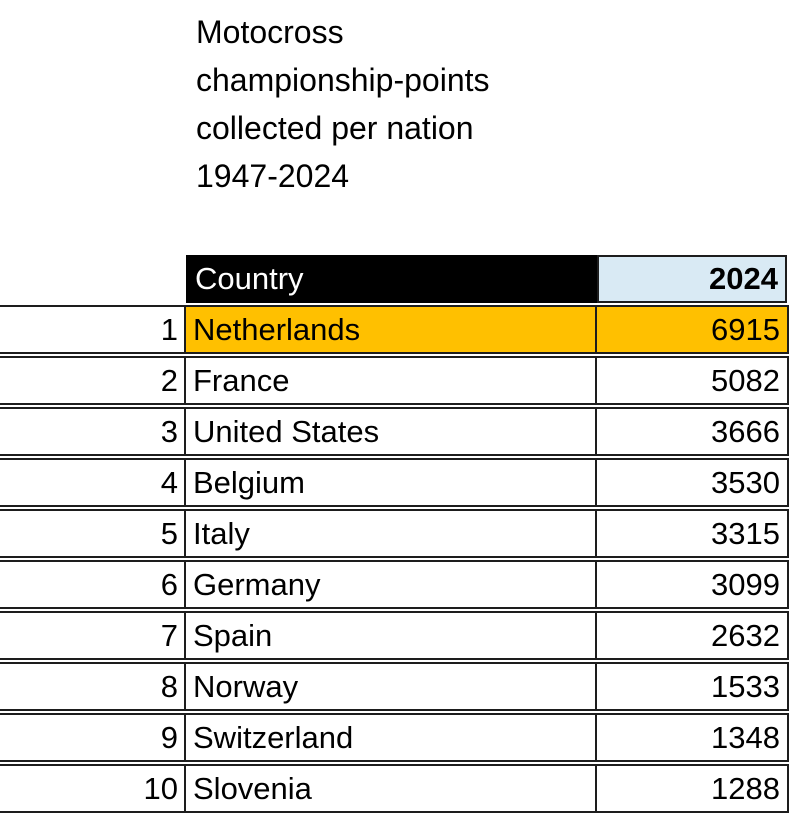 Image resolution: width=800 pixels, height=816 pixels. I want to click on rank-cell: 1, so click(93, 329).